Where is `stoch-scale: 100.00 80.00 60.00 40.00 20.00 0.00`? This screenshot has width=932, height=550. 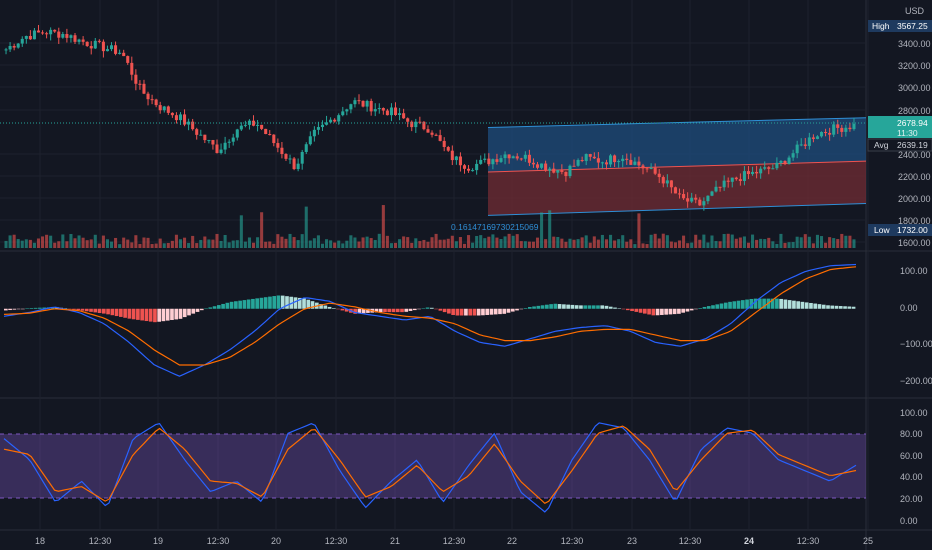 stoch-scale: 100.00 80.00 60.00 40.00 20.00 0.00 is located at coordinates (914, 467).